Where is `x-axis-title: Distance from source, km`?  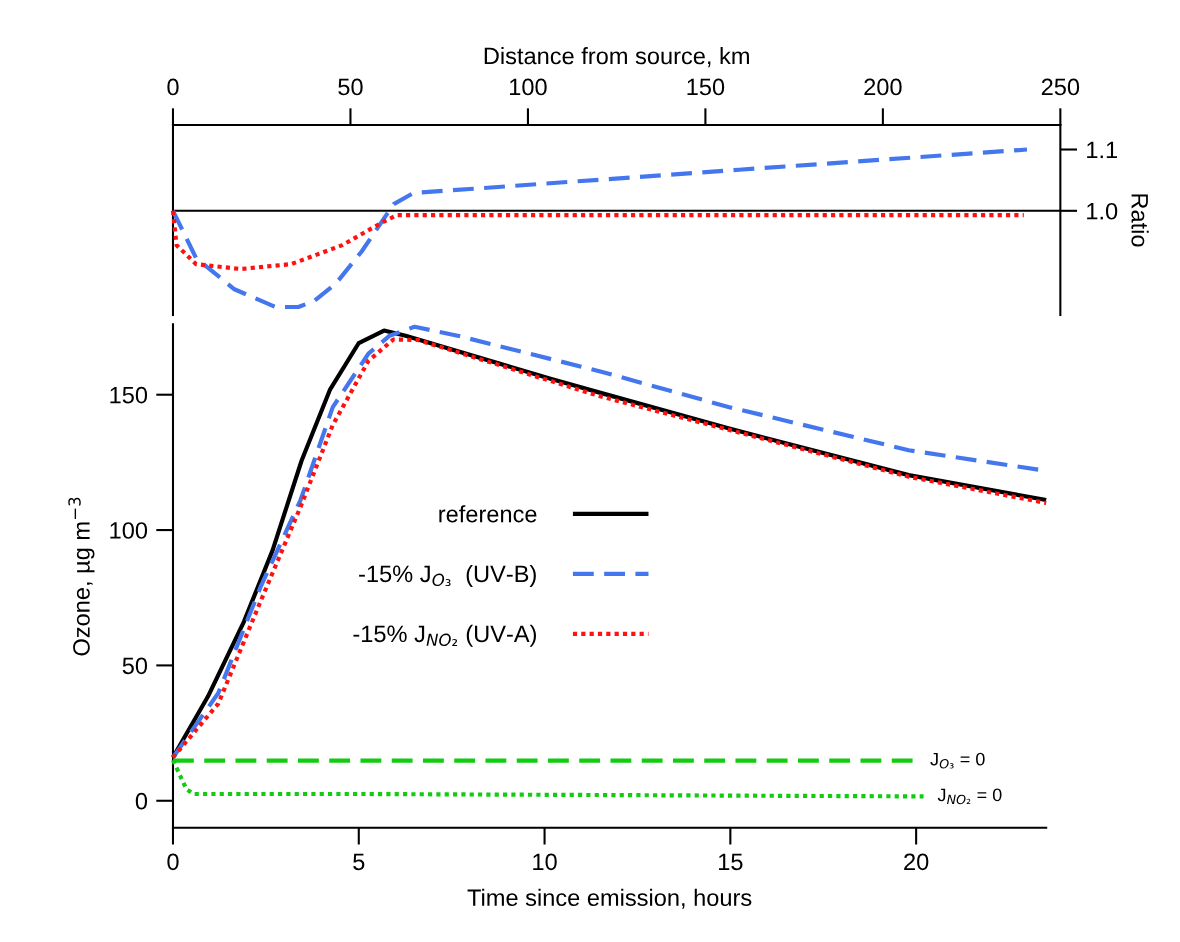 x-axis-title: Distance from source, km is located at coordinates (616, 57).